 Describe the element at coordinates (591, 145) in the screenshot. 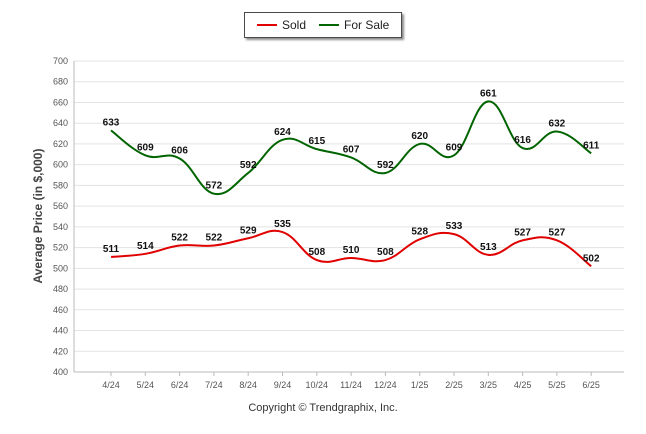

I see `data-label: 611` at that location.